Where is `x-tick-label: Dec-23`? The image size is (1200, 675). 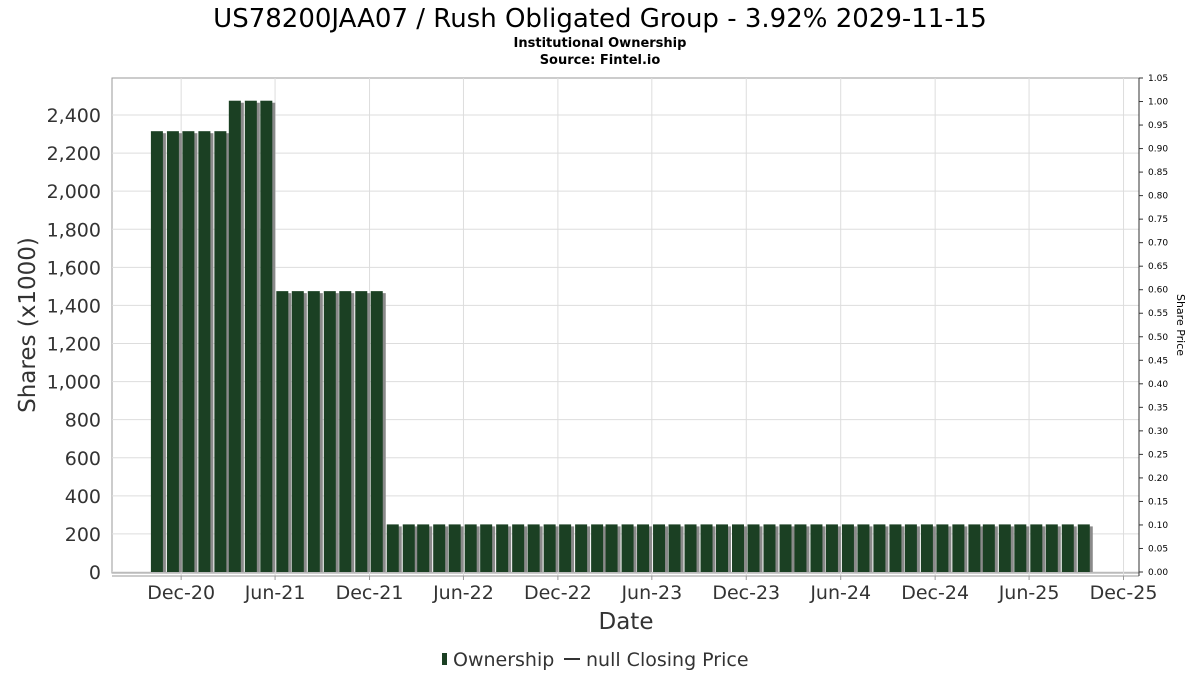
x-tick-label: Dec-23 is located at coordinates (746, 593).